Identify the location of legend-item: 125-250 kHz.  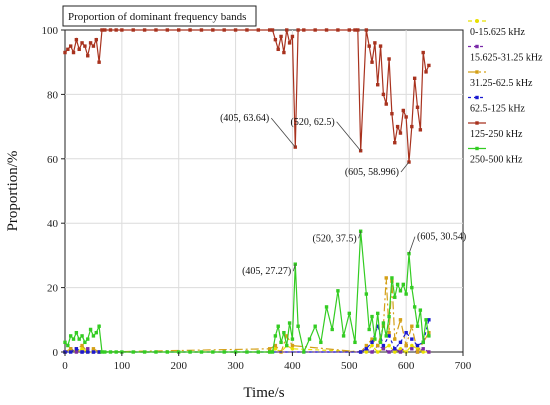
(495, 130).